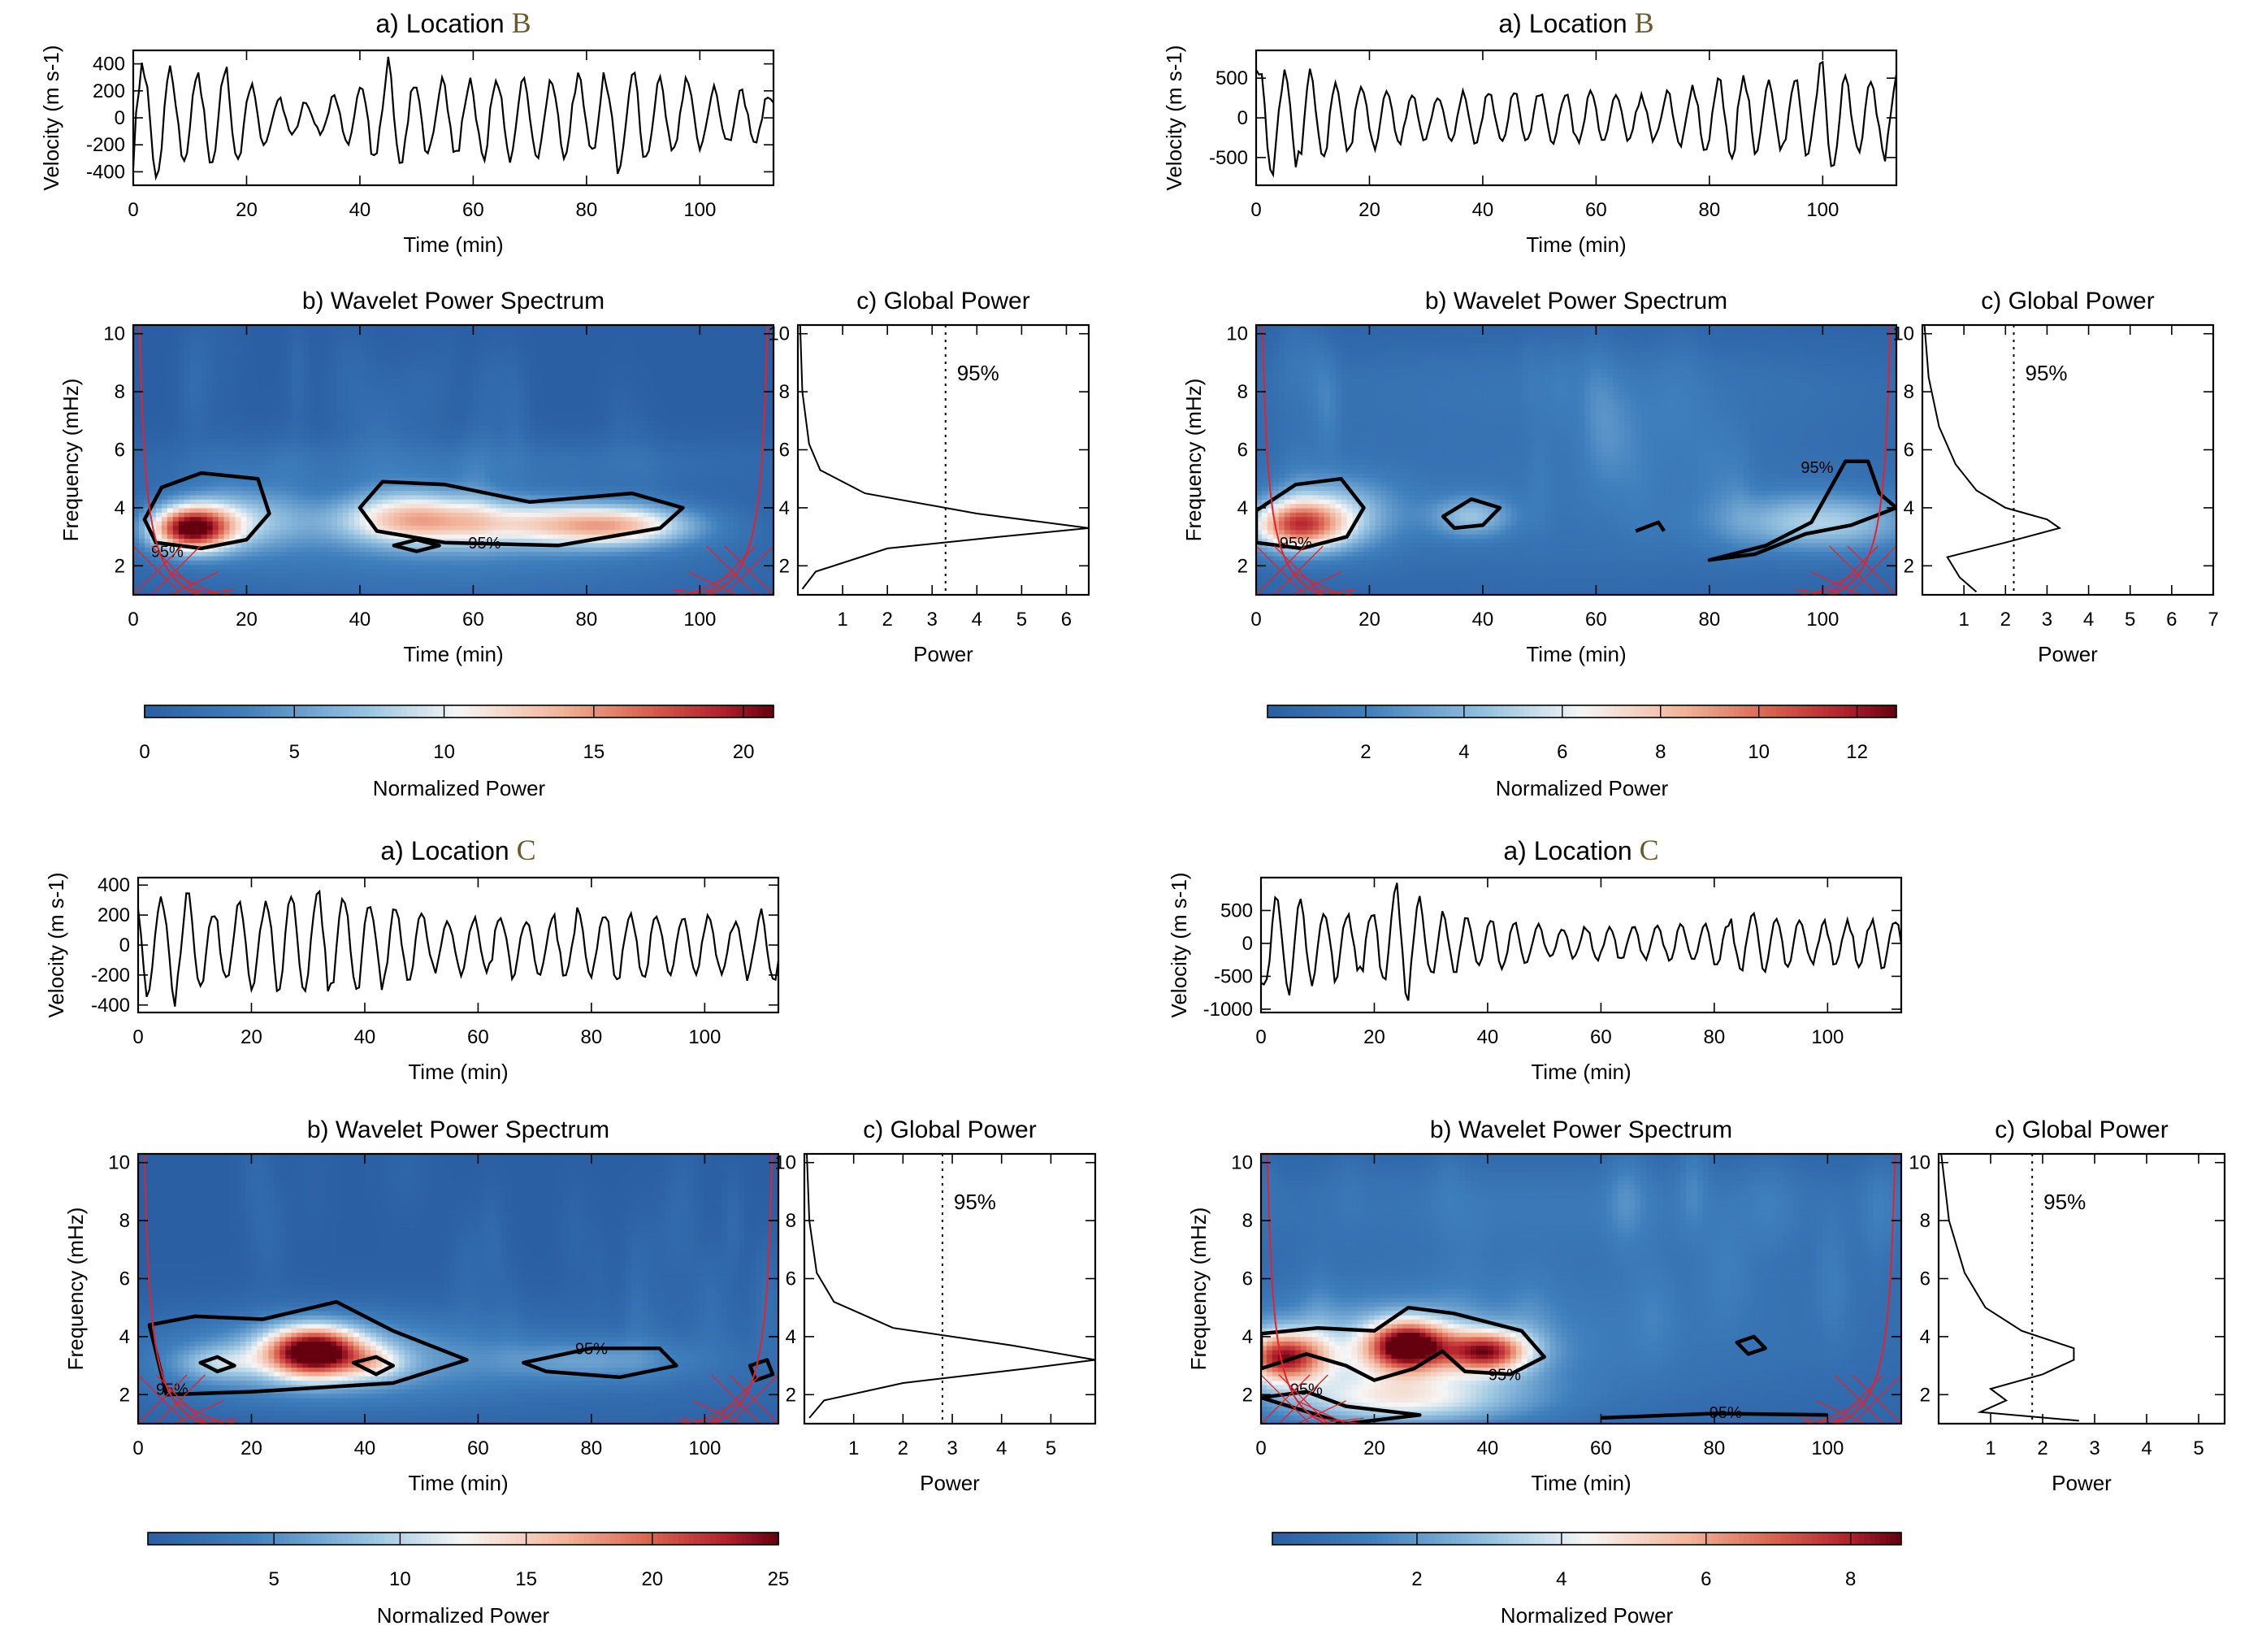  I want to click on wavelet-heatmap: 95%95%, so click(453, 460).